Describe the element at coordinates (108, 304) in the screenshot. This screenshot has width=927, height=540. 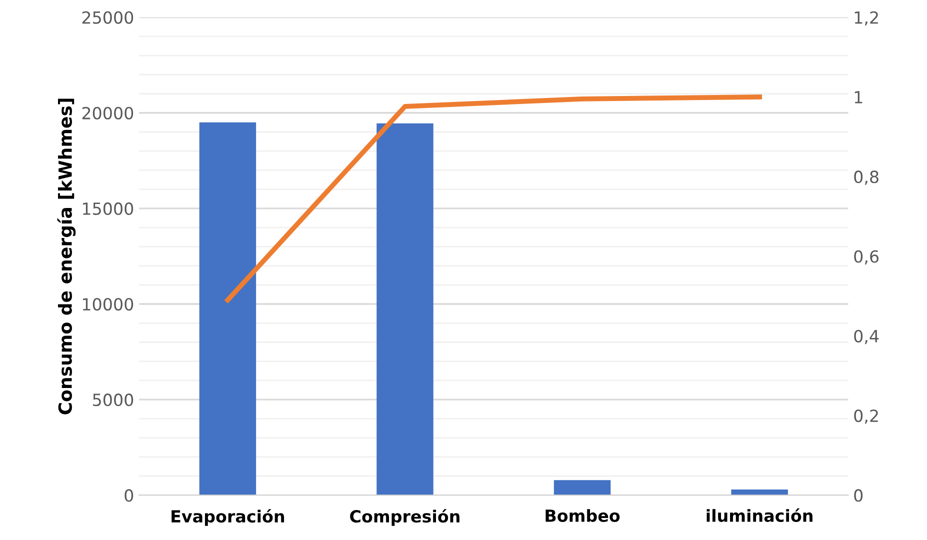
I see `y-tick-label: 10000` at that location.